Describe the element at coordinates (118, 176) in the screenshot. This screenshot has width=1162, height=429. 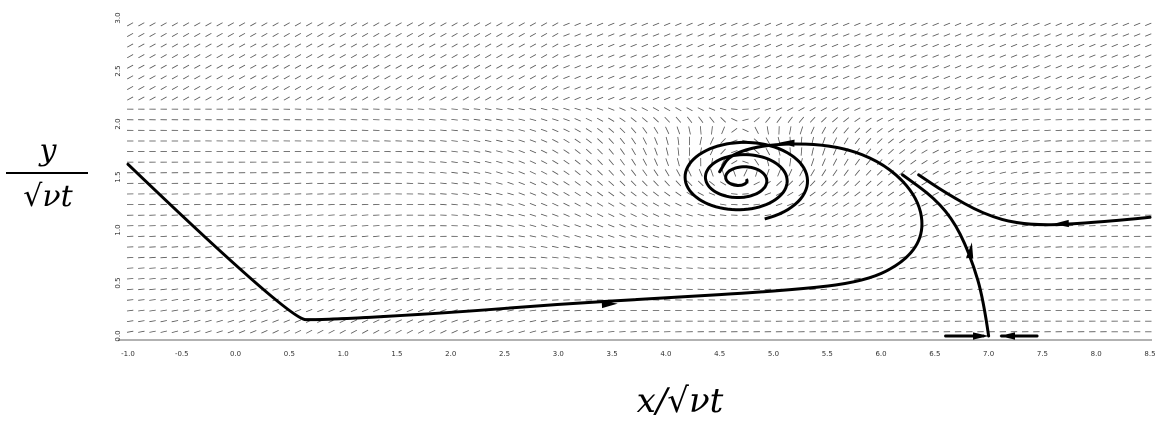
I see `y-tick-labels: 0.00.51.01.52.02.53.0` at that location.